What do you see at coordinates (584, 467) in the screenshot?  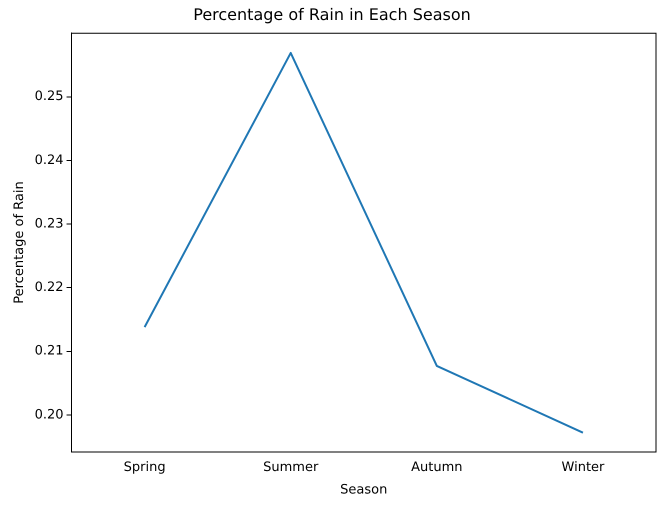 I see `x-tick-label: Winter` at bounding box center [584, 467].